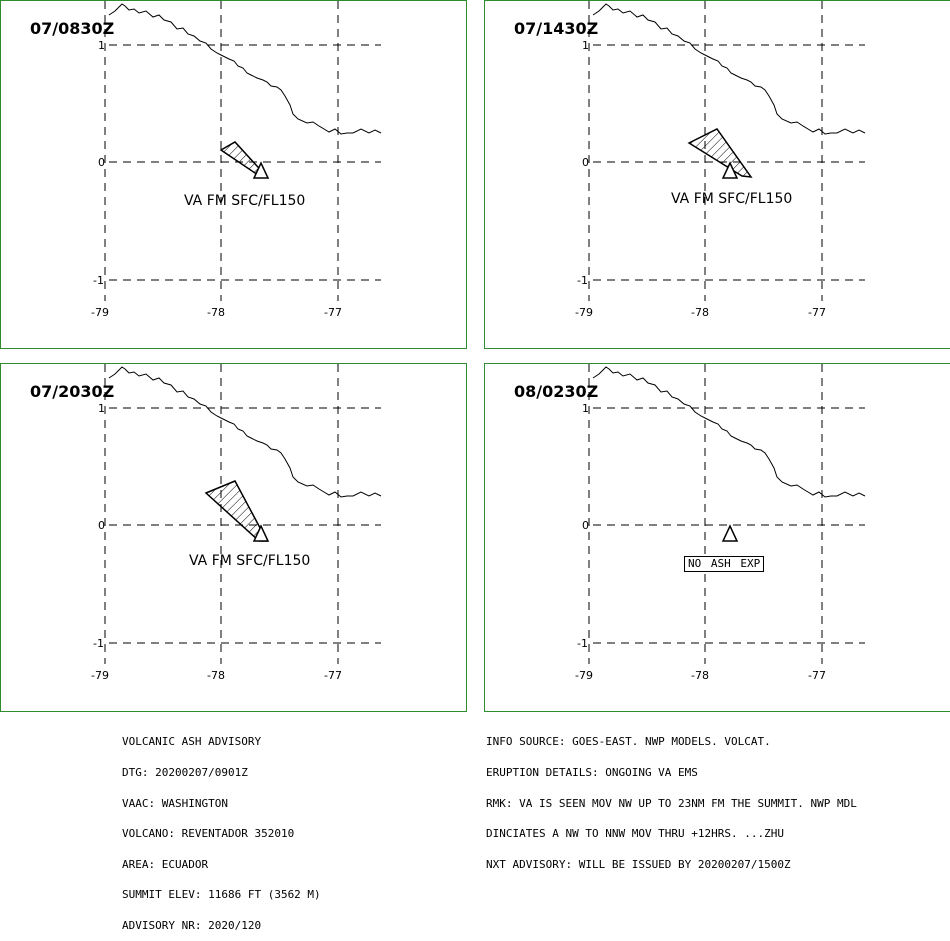 This screenshot has height=941, width=950. I want to click on advisory-line: VAAC: WASHINGTON, so click(175, 803).